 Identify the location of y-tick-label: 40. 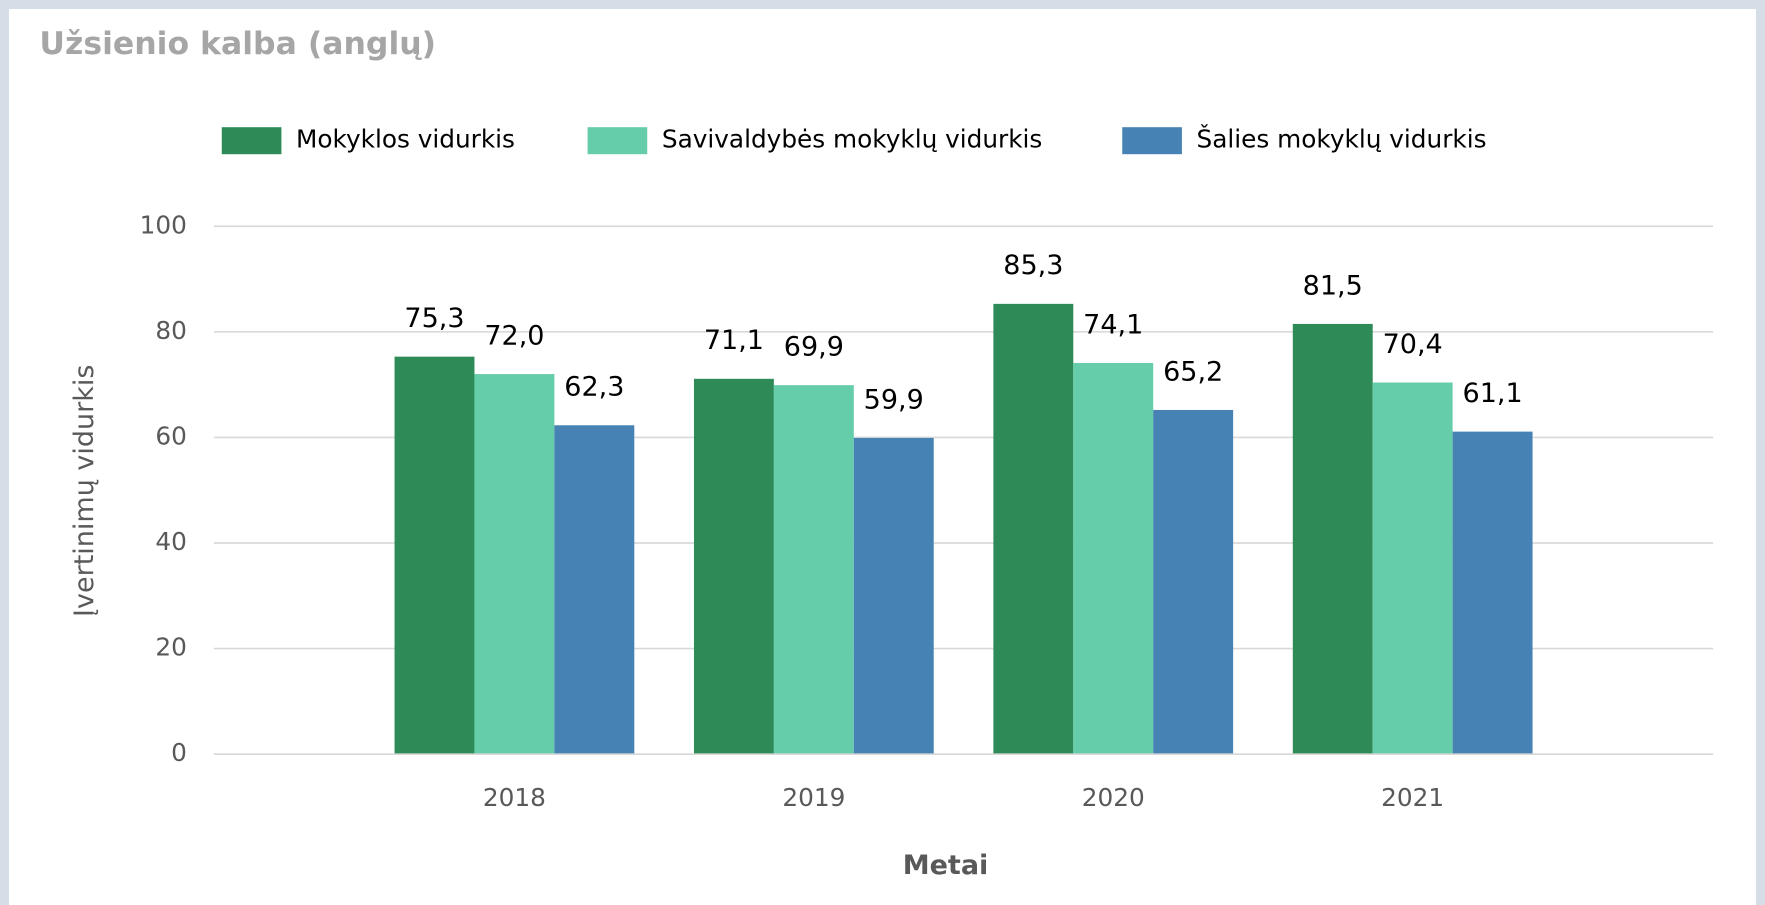
(171, 541).